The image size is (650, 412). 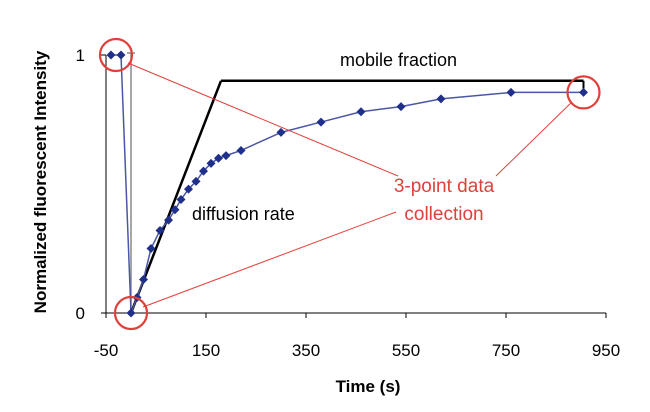 What do you see at coordinates (443, 214) in the screenshot?
I see `collection-label-line2: collection` at bounding box center [443, 214].